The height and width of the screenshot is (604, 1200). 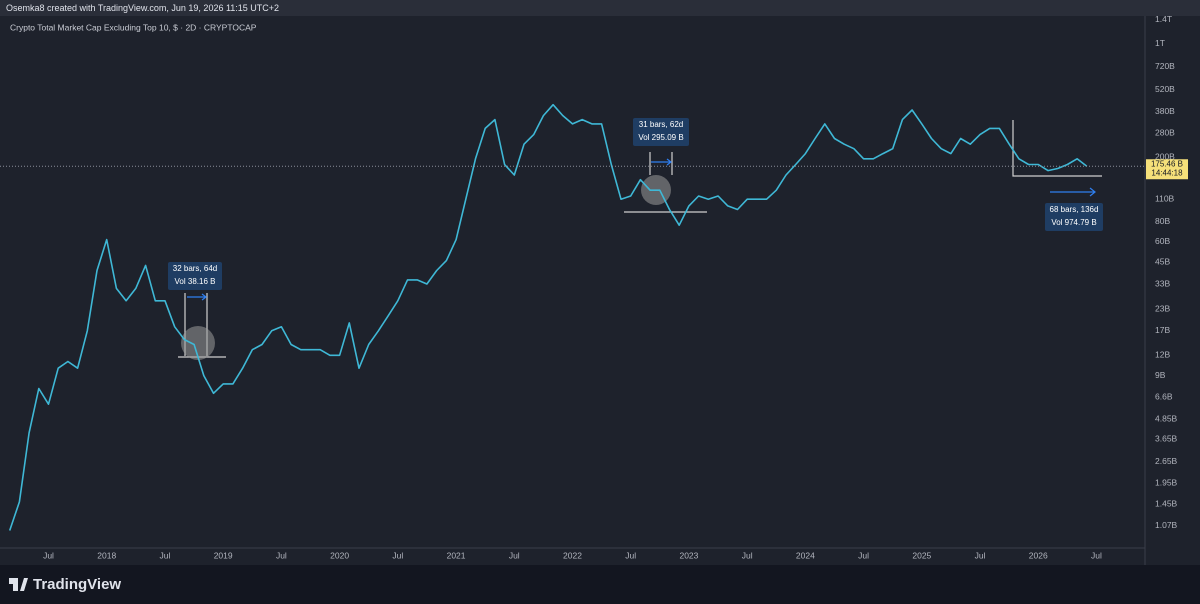 What do you see at coordinates (1166, 483) in the screenshot?
I see `y-tick-label: 1.95B` at bounding box center [1166, 483].